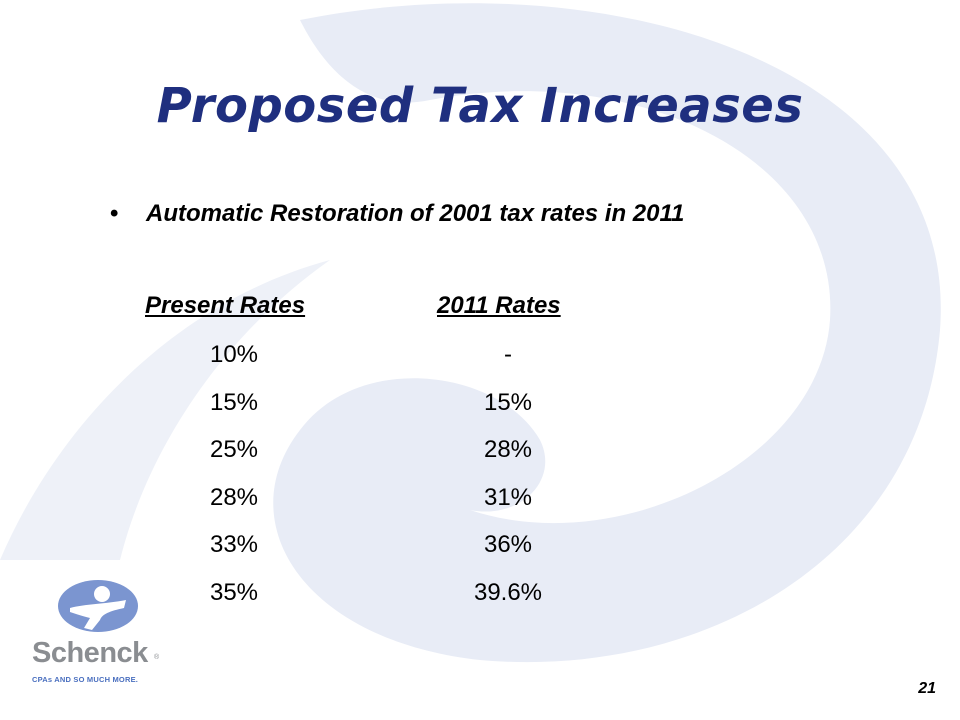 The height and width of the screenshot is (720, 960). Describe the element at coordinates (225, 305) in the screenshot. I see `present-rates-header: Present Rates` at that location.